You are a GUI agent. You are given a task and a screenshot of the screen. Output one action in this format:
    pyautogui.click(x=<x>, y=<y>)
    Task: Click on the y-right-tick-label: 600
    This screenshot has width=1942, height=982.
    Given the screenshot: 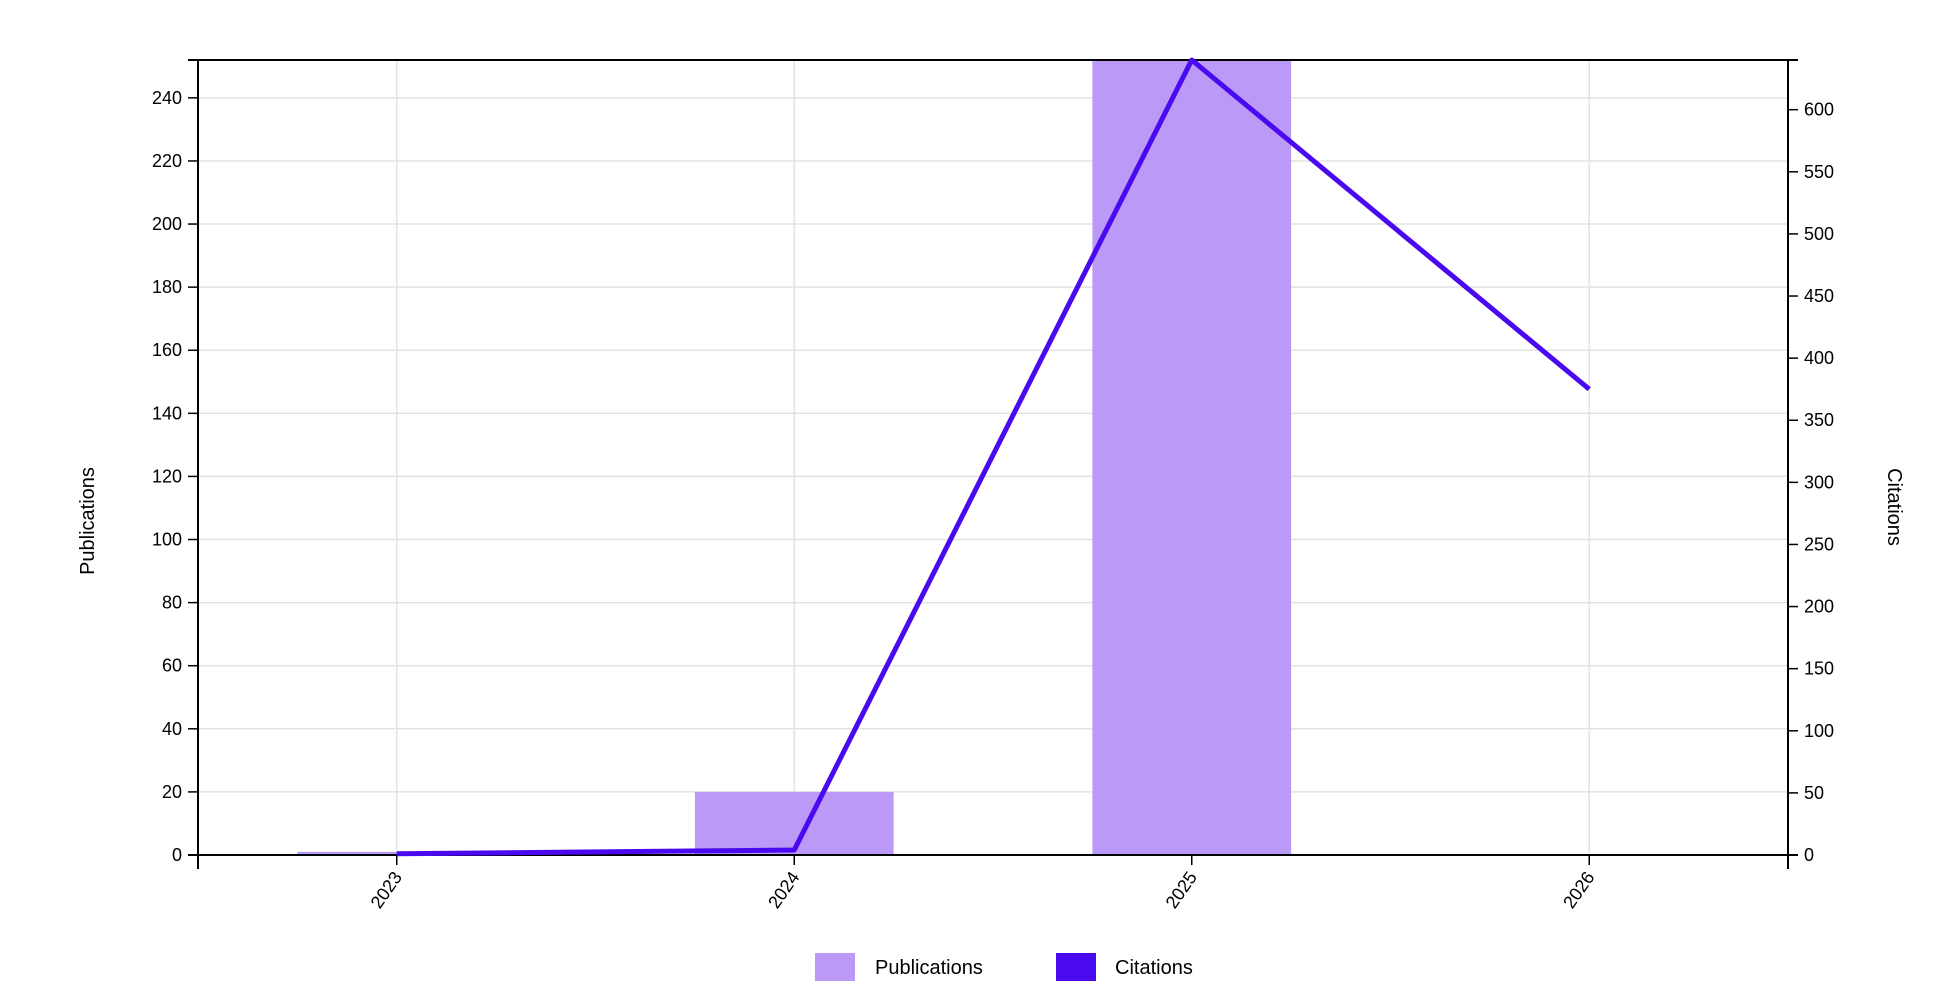 What is the action you would take?
    pyautogui.click(x=1819, y=110)
    